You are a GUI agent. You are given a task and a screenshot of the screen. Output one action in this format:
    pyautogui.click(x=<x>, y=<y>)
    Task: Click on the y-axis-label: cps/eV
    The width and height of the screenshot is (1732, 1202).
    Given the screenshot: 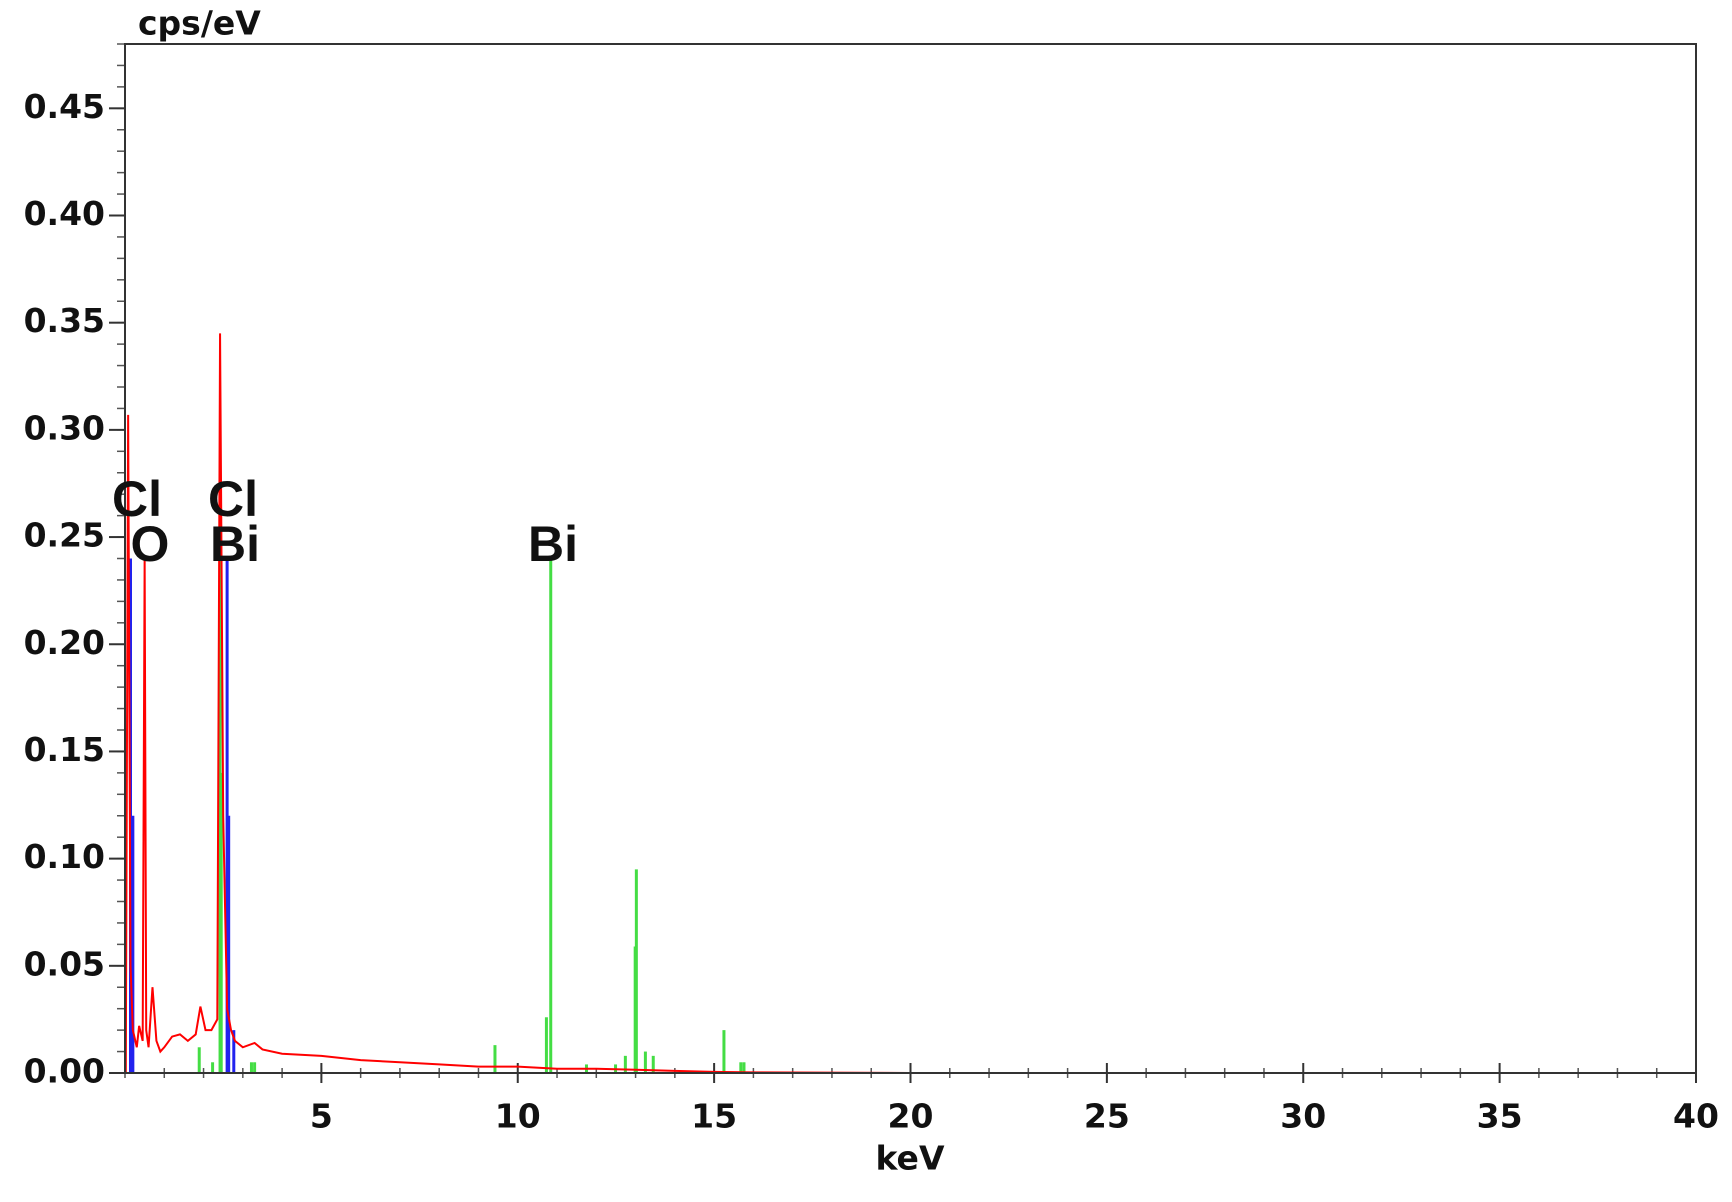 What is the action you would take?
    pyautogui.click(x=199, y=23)
    